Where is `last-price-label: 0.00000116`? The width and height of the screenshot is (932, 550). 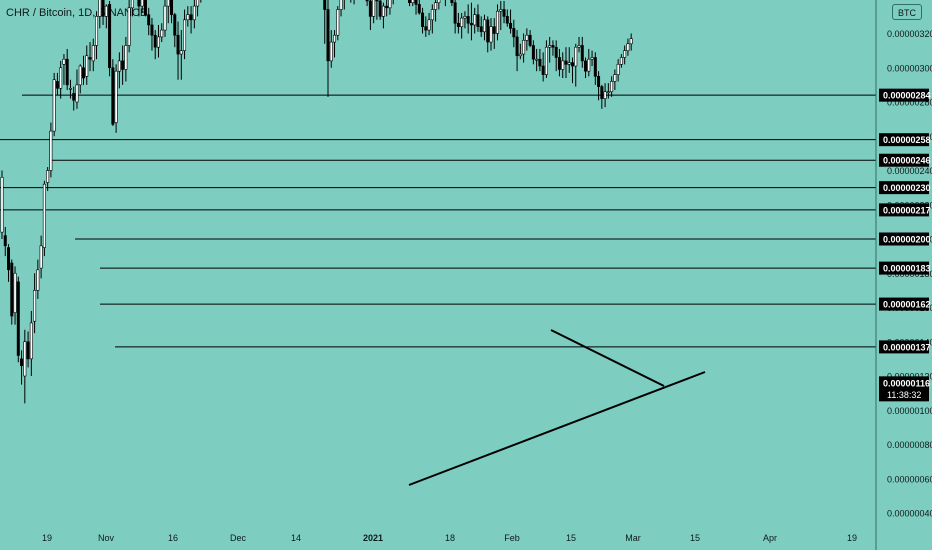 last-price-label: 0.00000116 is located at coordinates (906, 383).